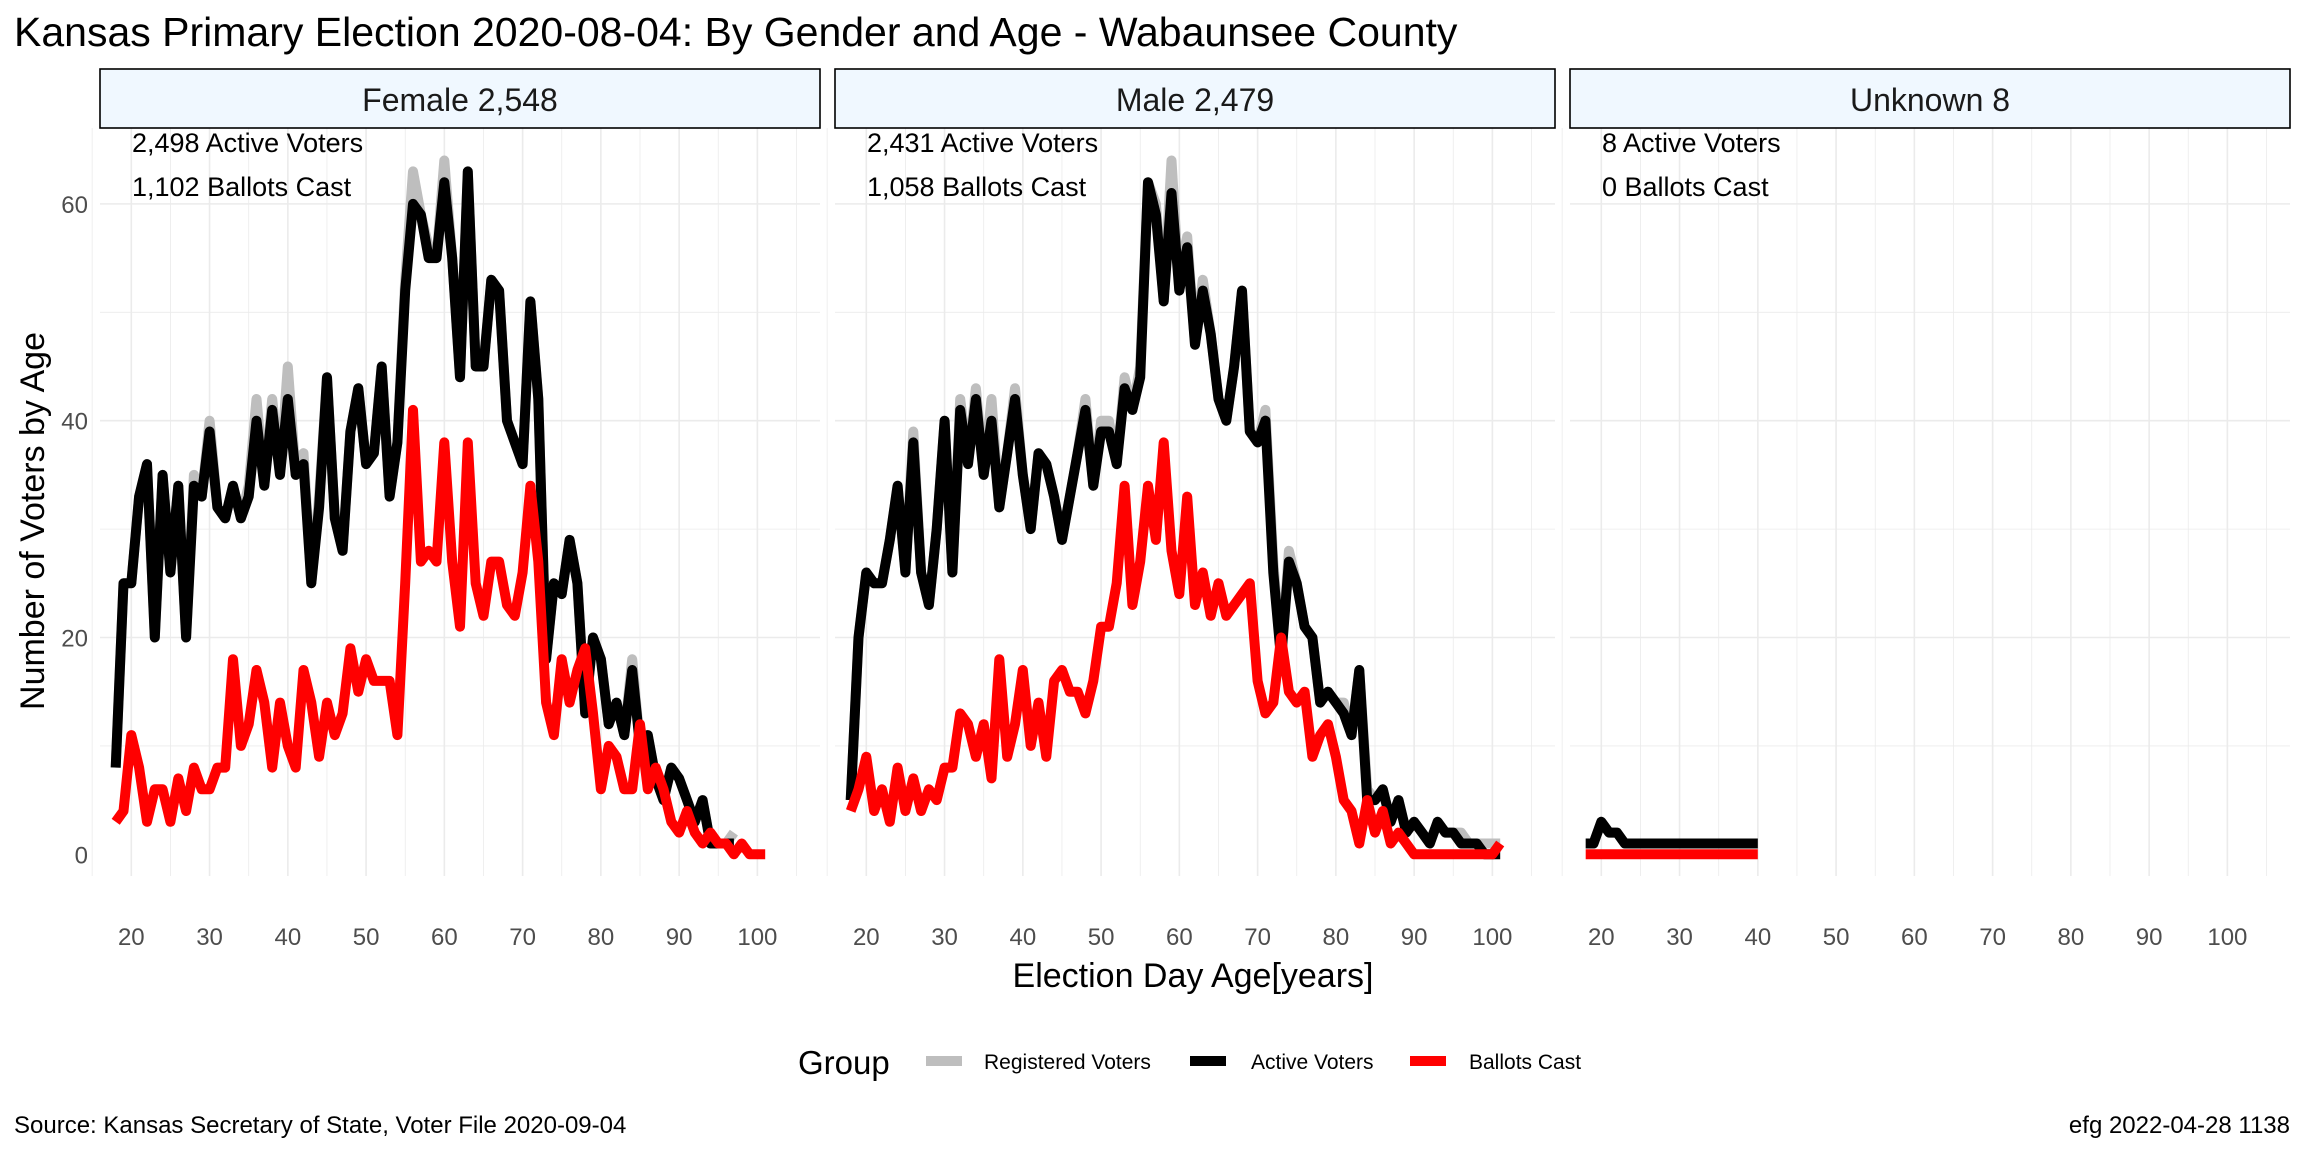 Image resolution: width=2304 pixels, height=1152 pixels. I want to click on facet-strip-label-male: Male 2,479, so click(1195, 100).